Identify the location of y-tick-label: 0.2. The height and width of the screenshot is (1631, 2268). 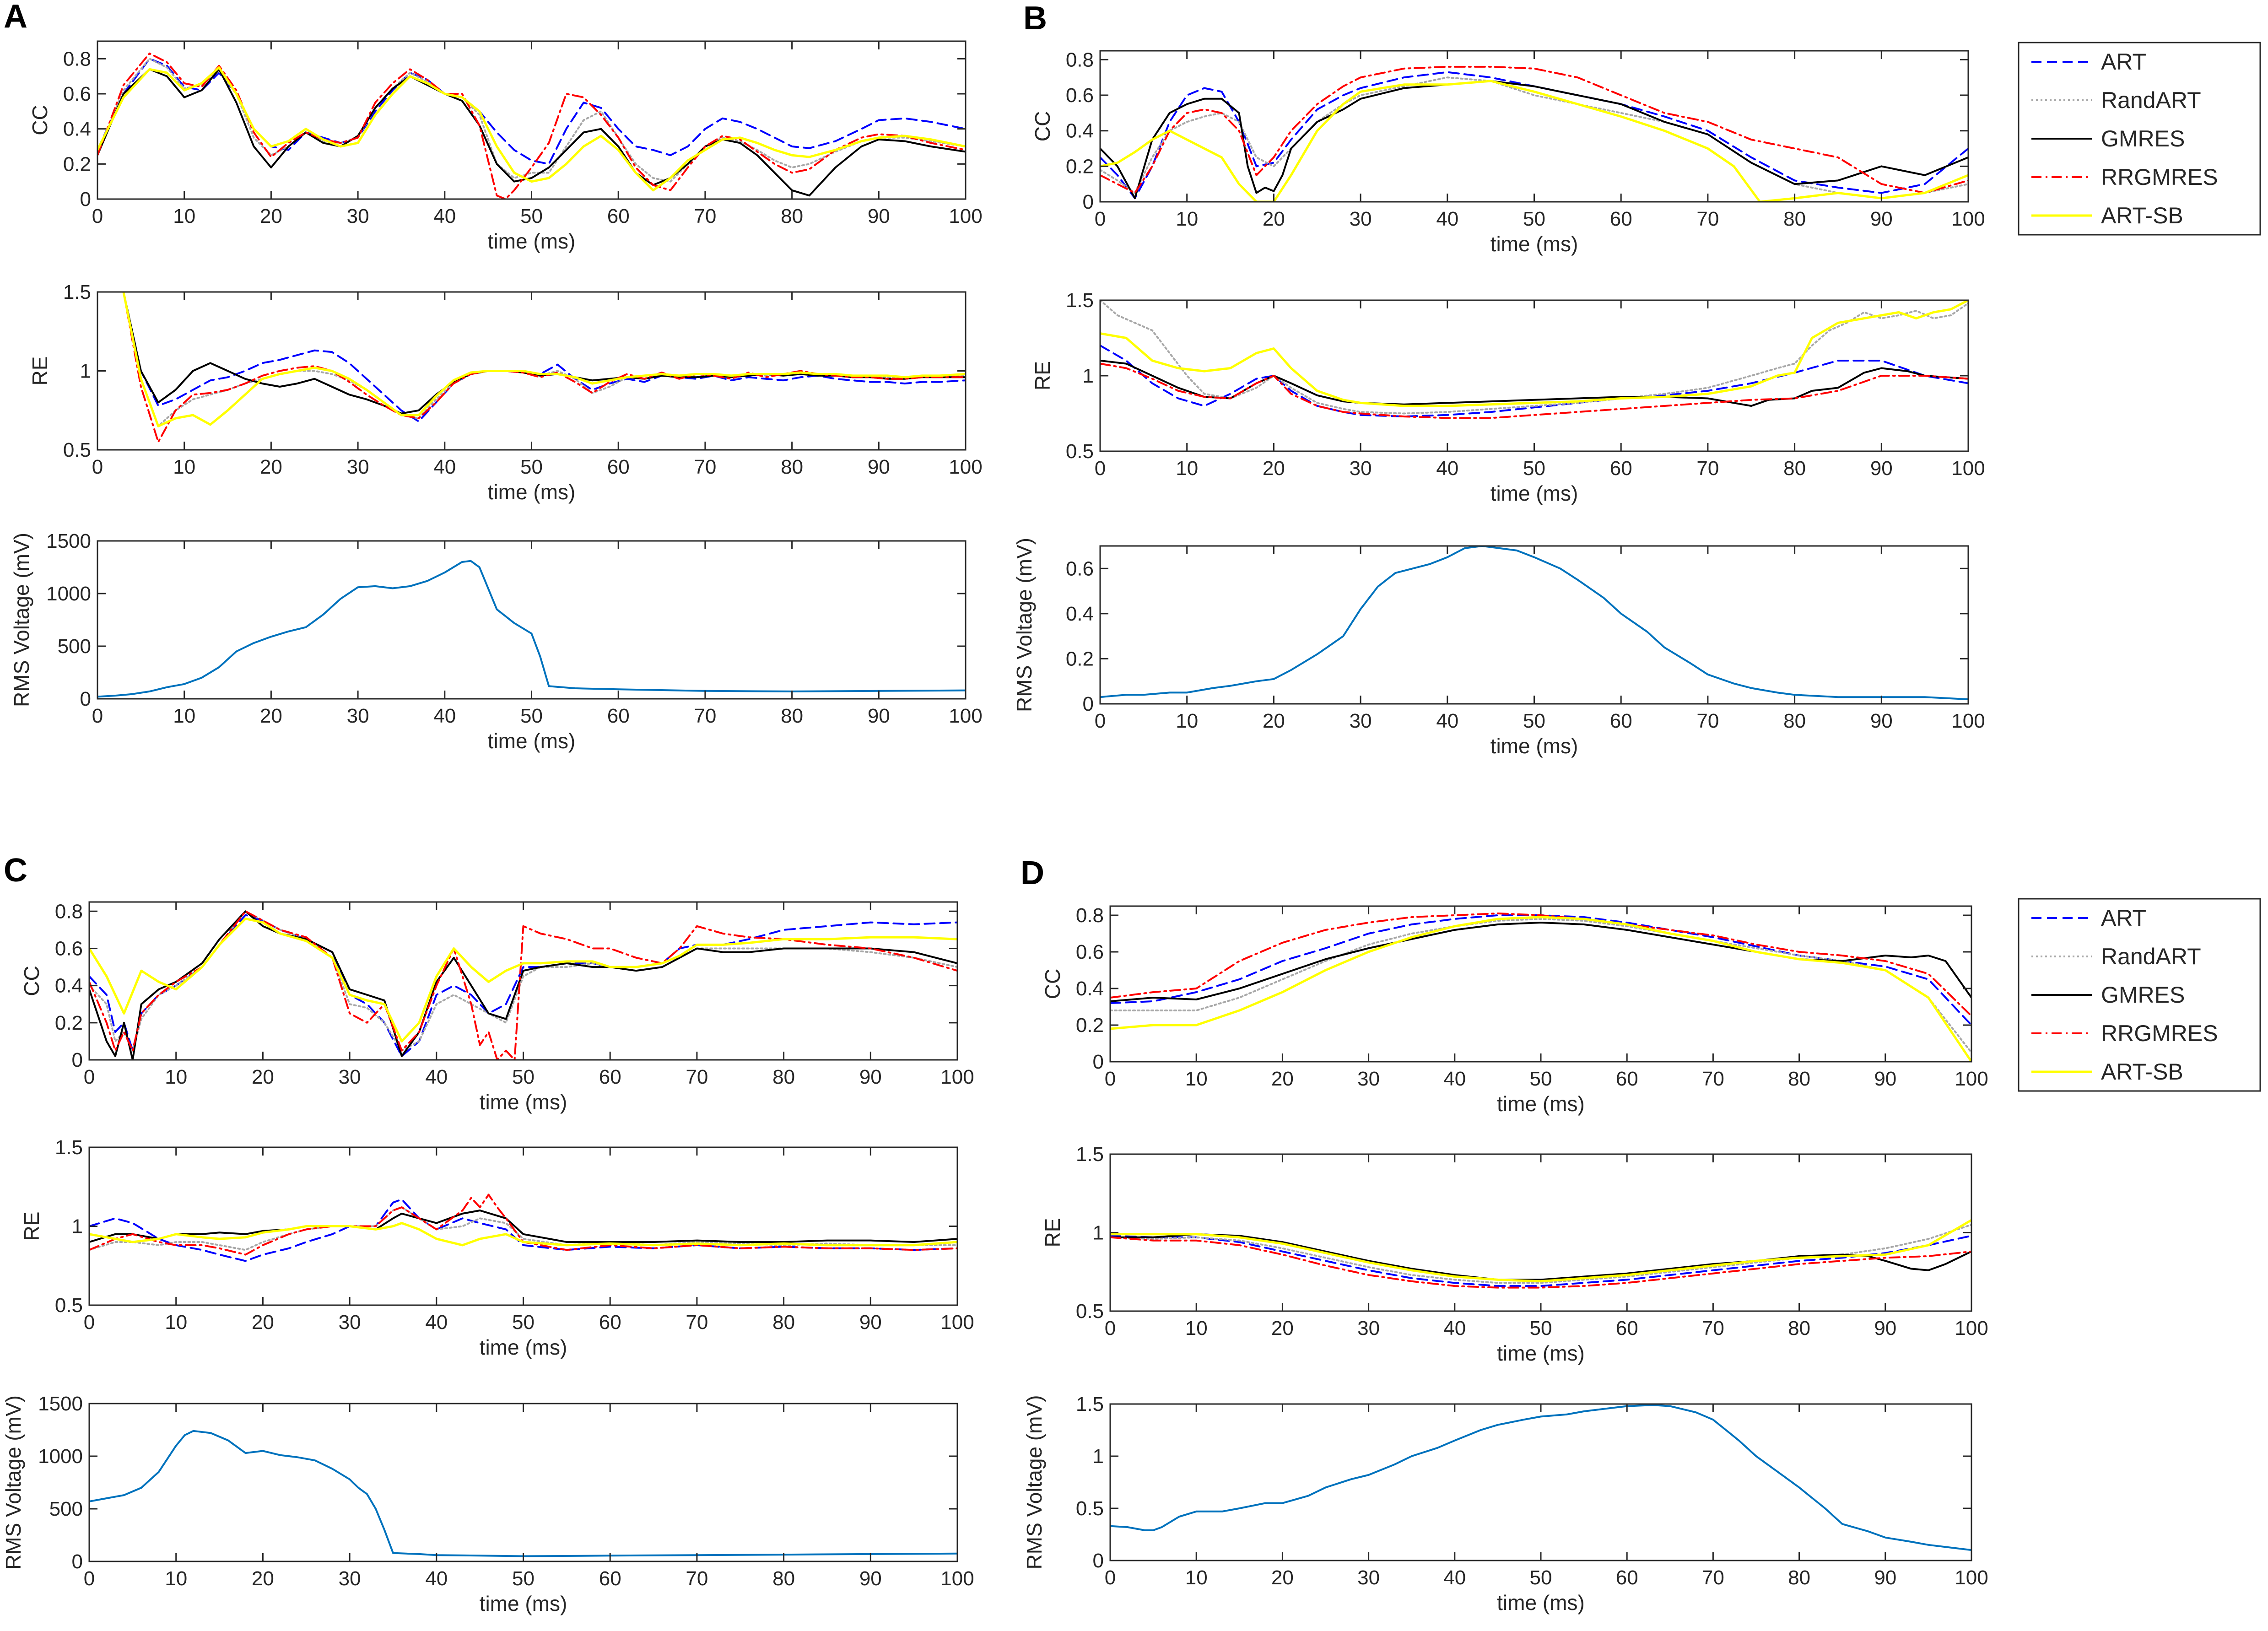
(1080, 659).